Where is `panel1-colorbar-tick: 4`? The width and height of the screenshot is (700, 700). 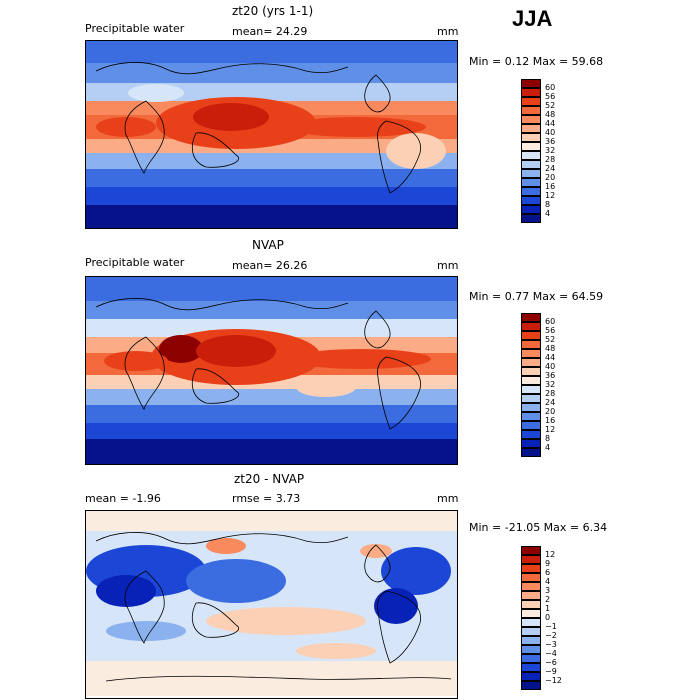 panel1-colorbar-tick: 4 is located at coordinates (548, 213).